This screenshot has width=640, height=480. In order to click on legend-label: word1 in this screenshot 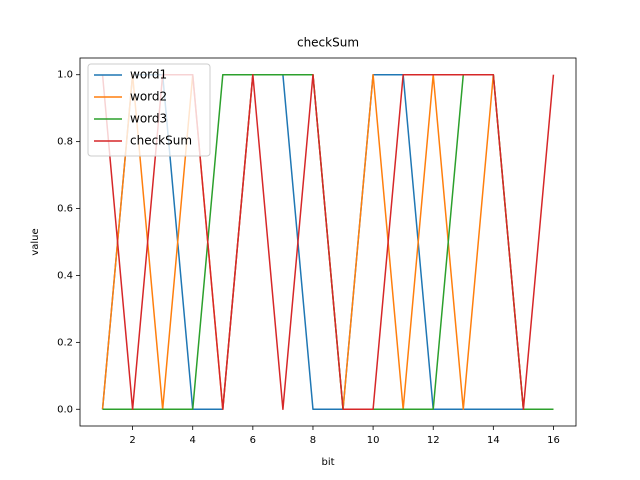, I will do `click(148, 75)`.